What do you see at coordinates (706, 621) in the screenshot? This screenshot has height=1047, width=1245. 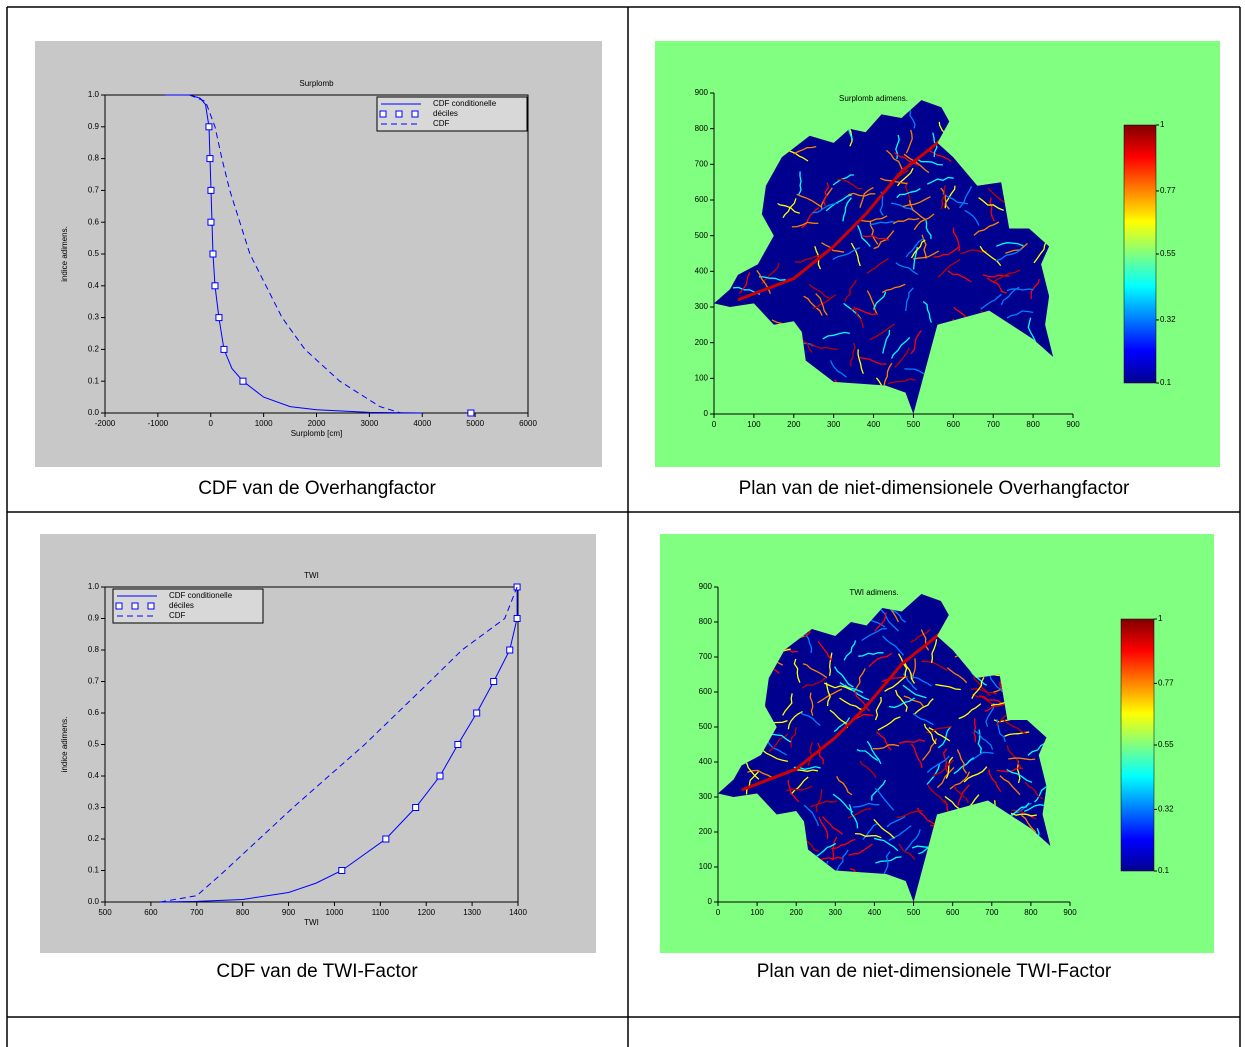 I see `y-tick-label: 800` at bounding box center [706, 621].